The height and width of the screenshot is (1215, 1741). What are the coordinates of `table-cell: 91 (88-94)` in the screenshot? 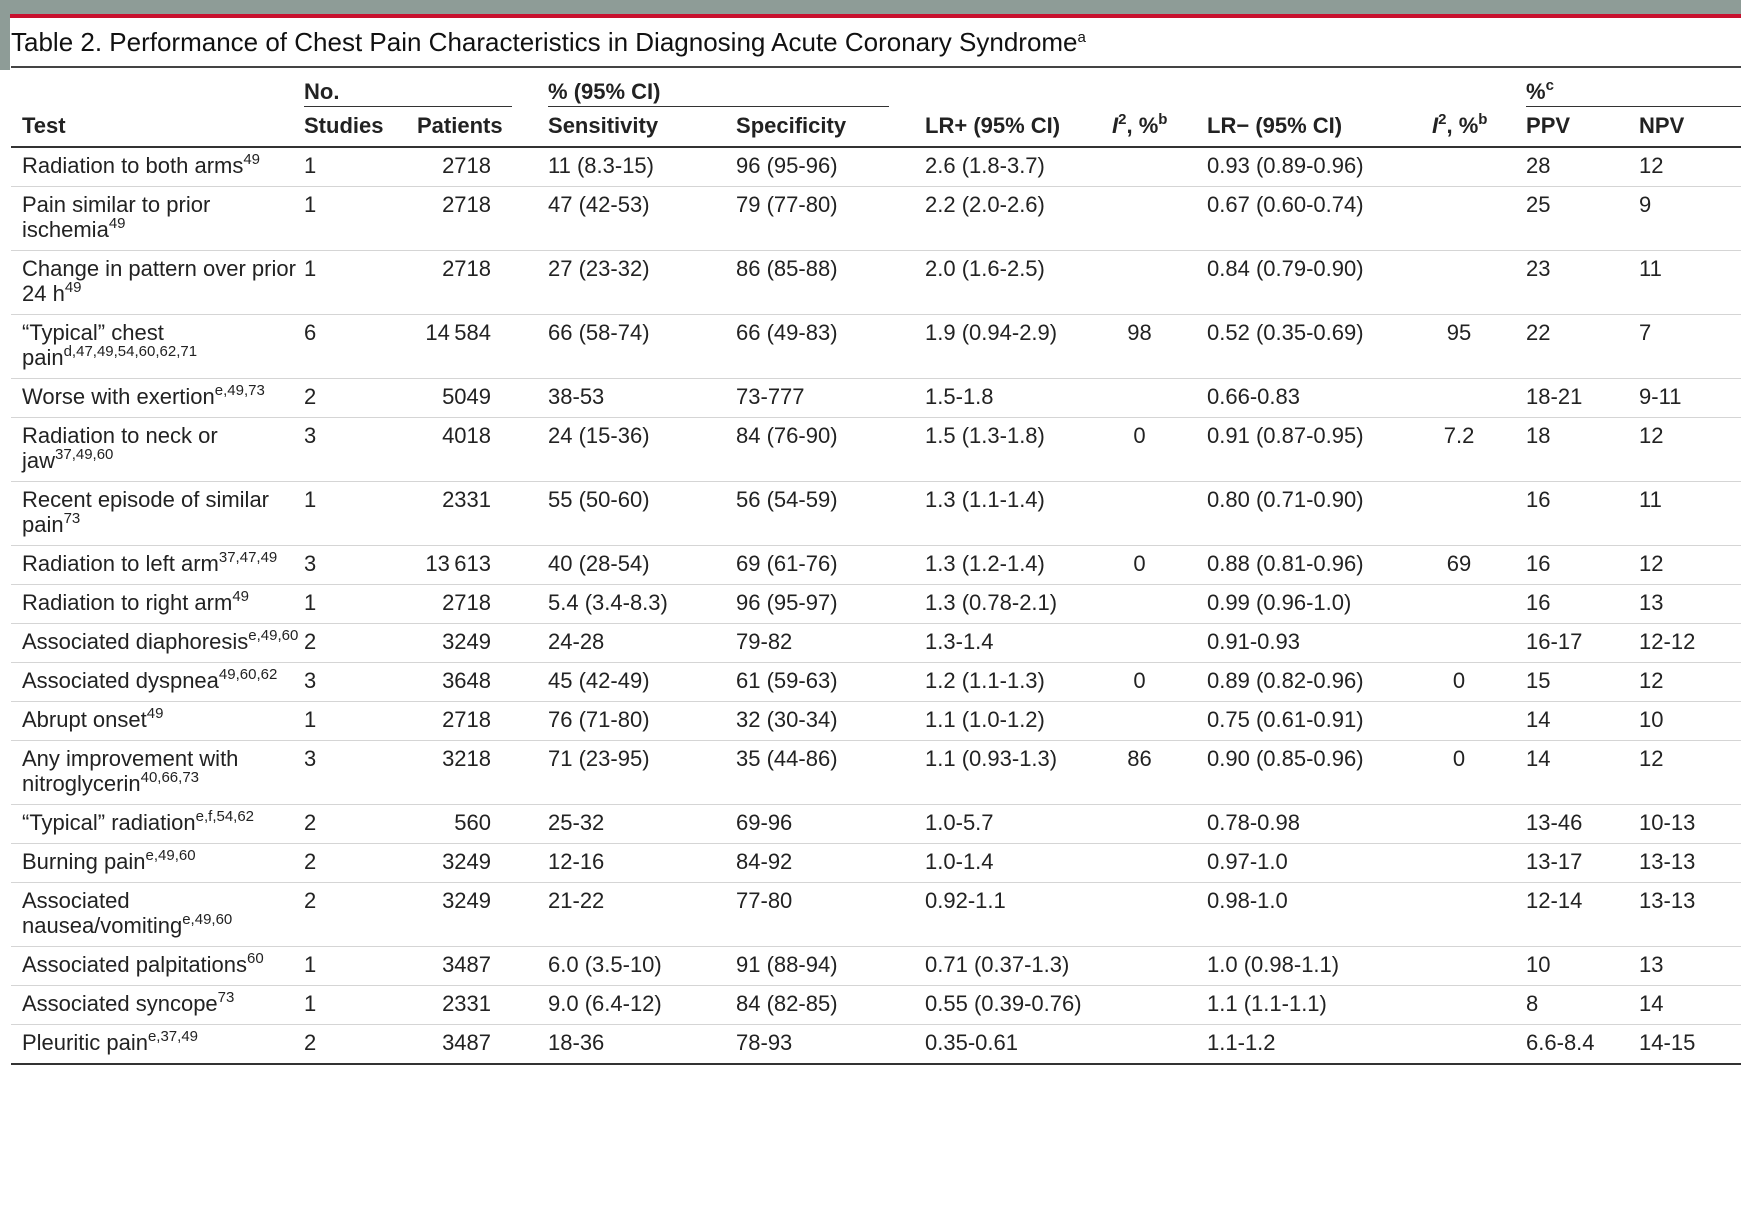 It's located at (831, 966).